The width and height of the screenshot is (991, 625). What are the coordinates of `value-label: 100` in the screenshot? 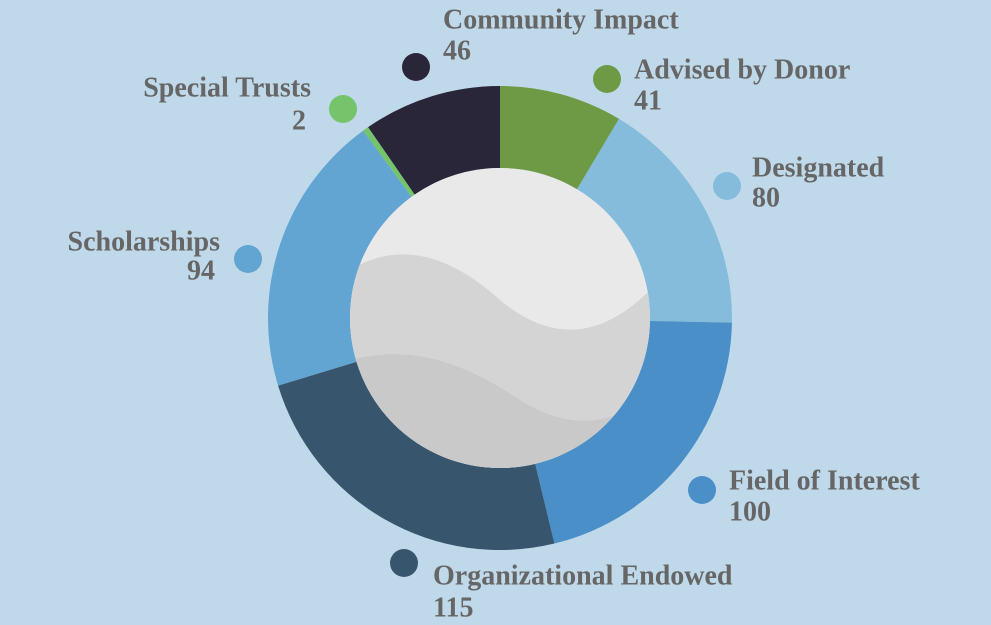 It's located at (750, 511).